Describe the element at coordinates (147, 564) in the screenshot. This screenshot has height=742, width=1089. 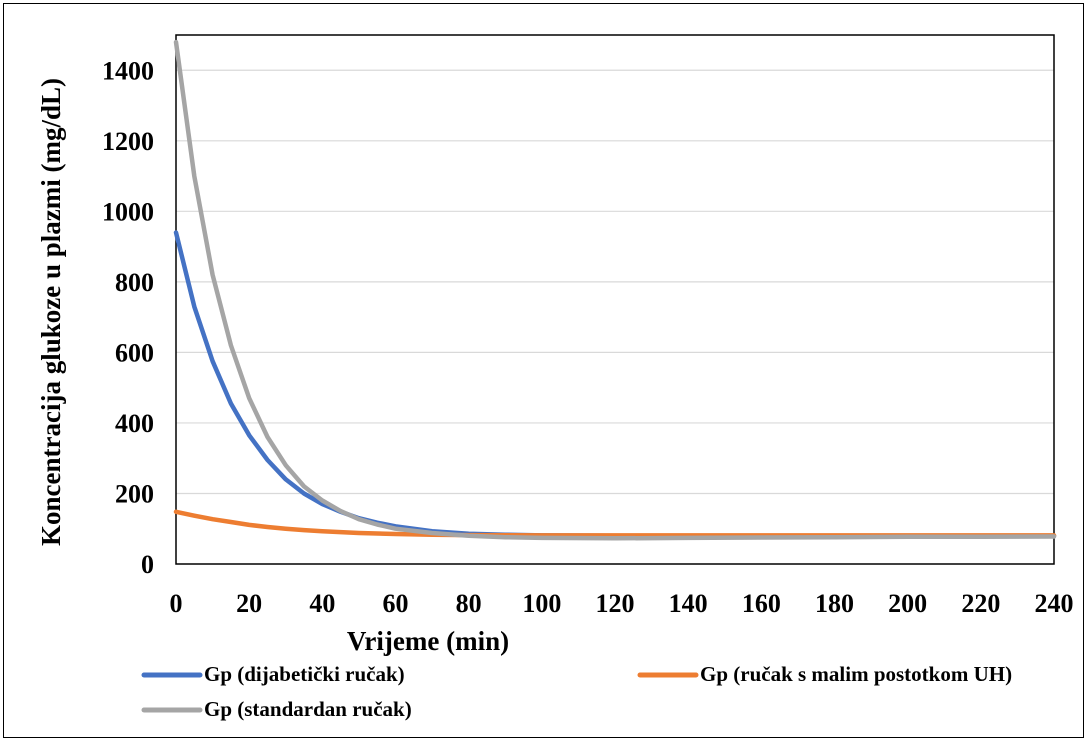
I see `y-tick-label: 0` at that location.